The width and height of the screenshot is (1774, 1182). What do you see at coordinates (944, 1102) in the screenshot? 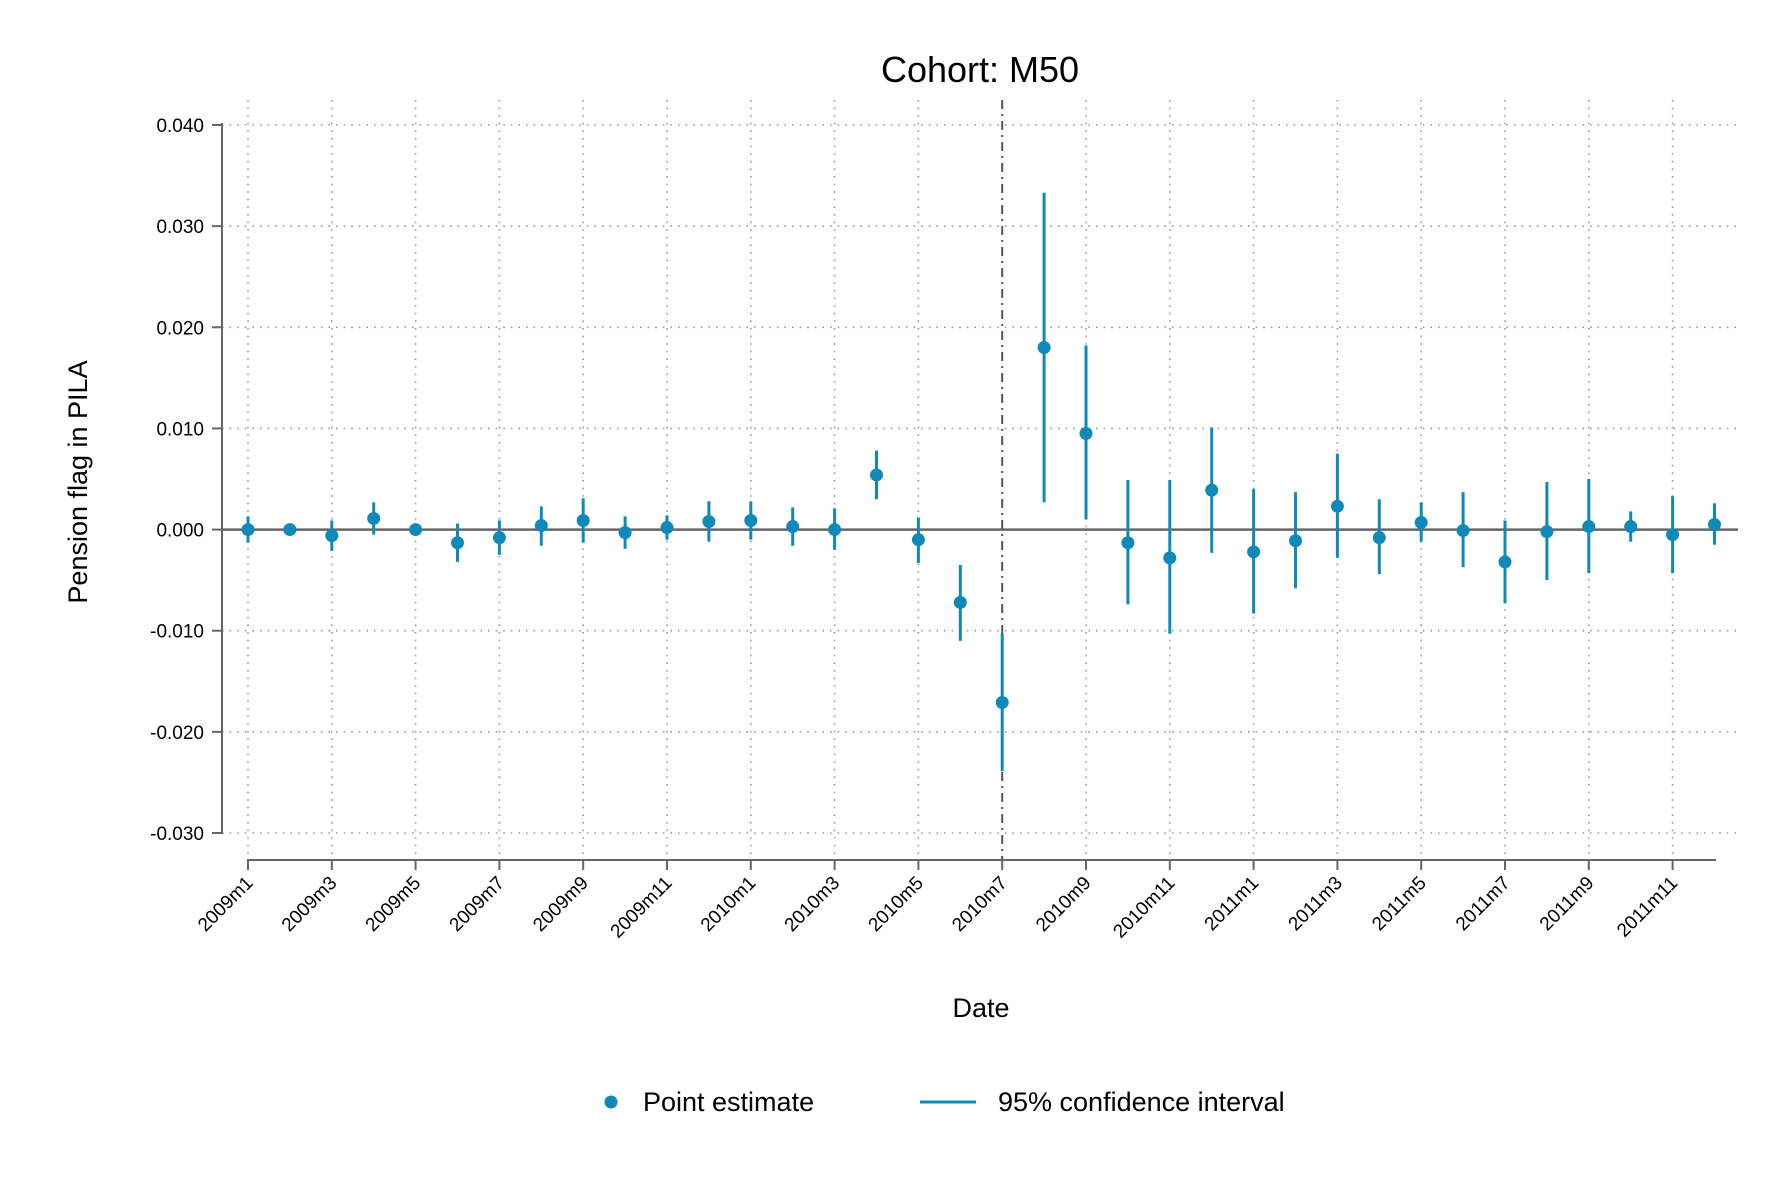
I see `legend: Point estimate 95% confidence interval` at bounding box center [944, 1102].